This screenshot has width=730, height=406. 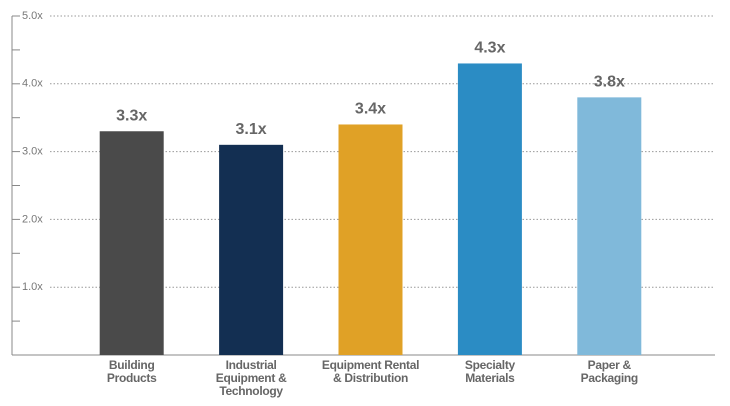 I want to click on value-label: 3.4x, so click(x=370, y=109).